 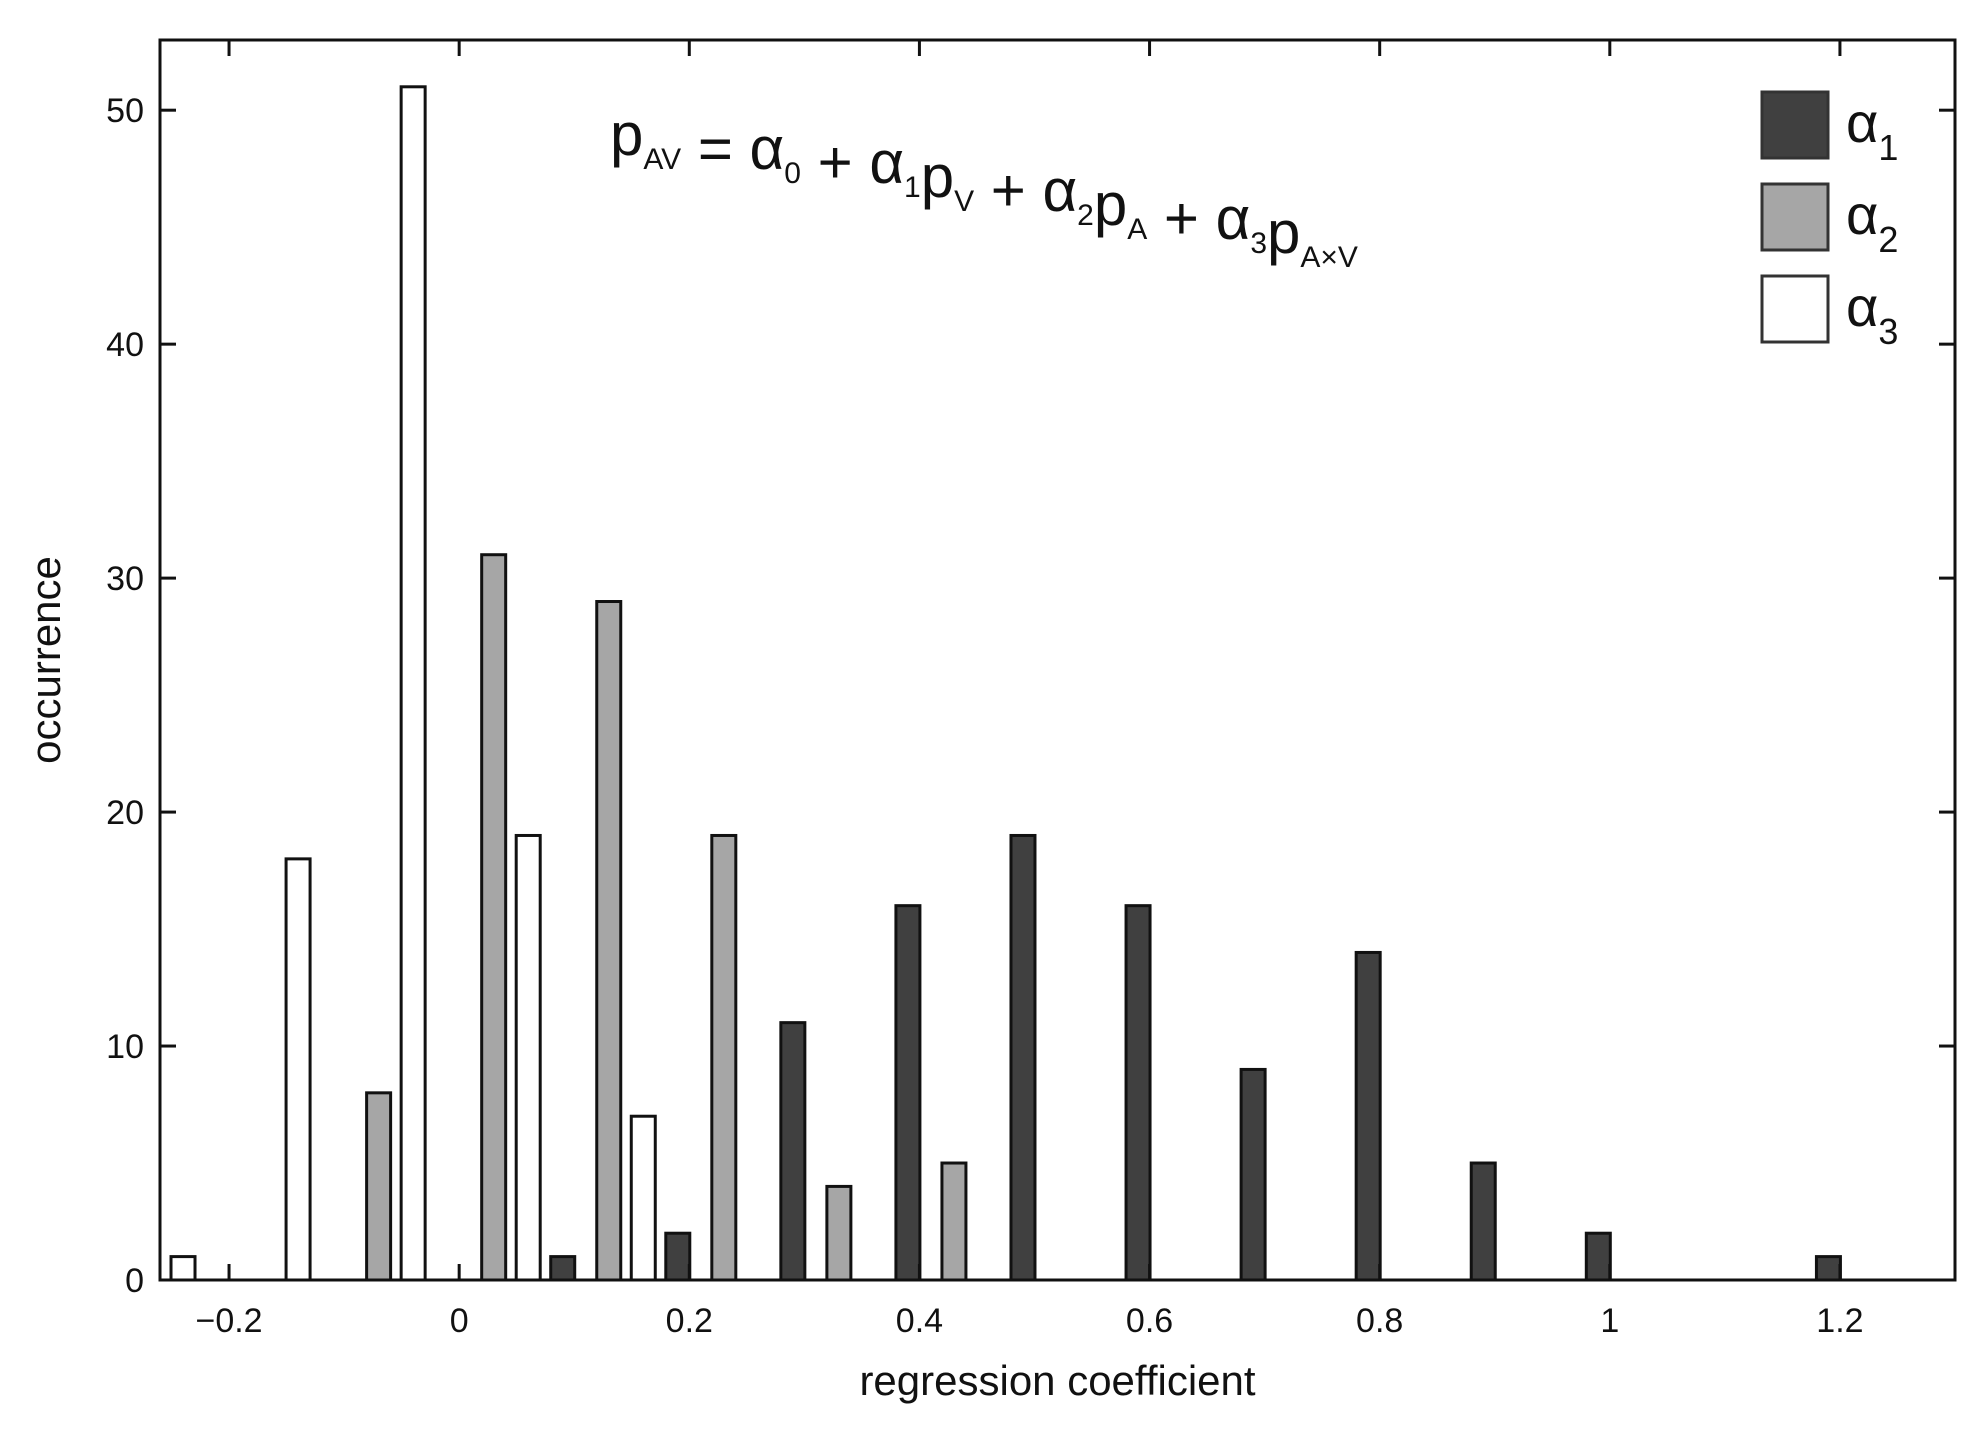 What do you see at coordinates (134, 1281) in the screenshot?
I see `y-tick-label: 0` at bounding box center [134, 1281].